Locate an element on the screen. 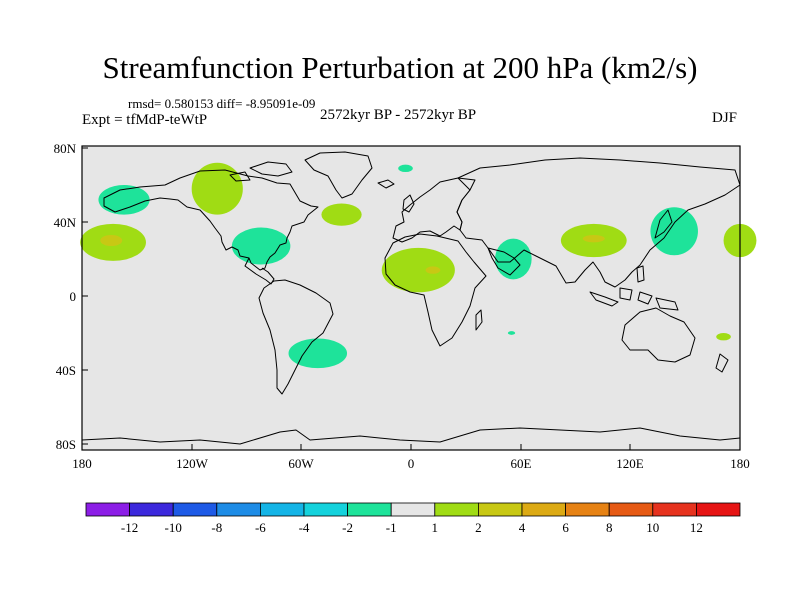  central-america-coast is located at coordinates (259, 271).